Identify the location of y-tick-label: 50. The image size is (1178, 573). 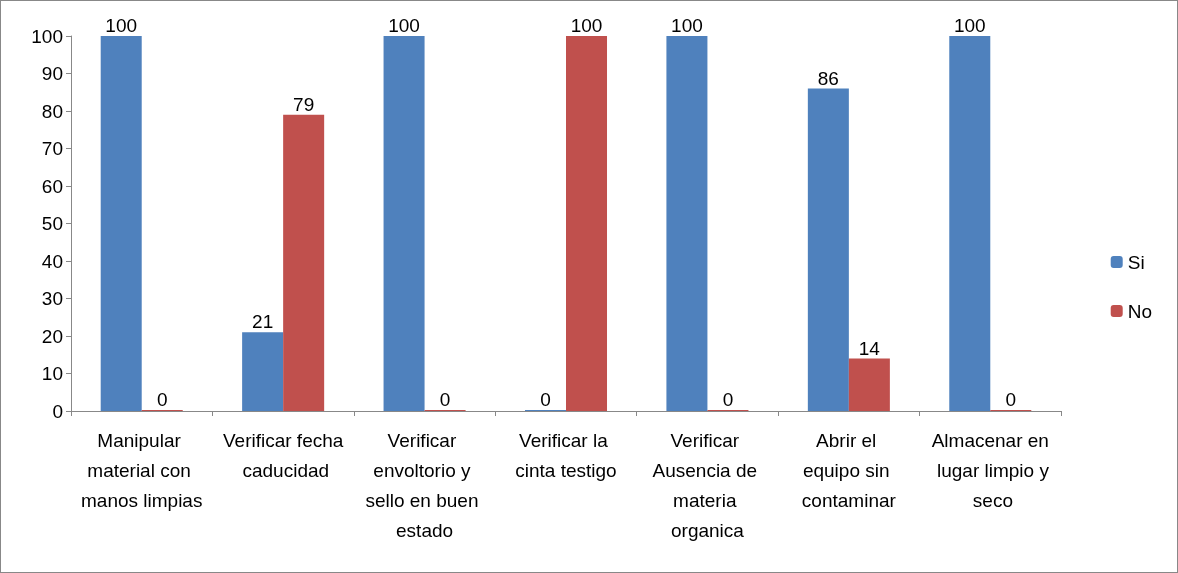
(52, 223).